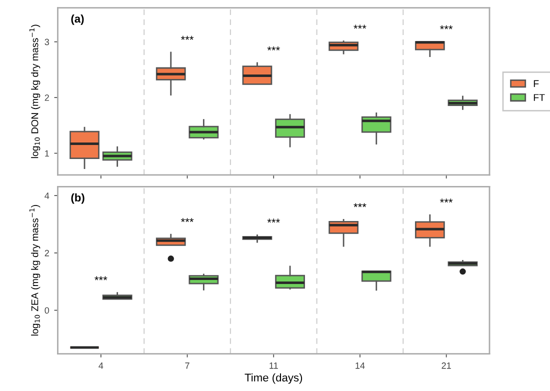 This screenshot has width=550, height=391. I want to click on x-tick-label: 11, so click(274, 365).